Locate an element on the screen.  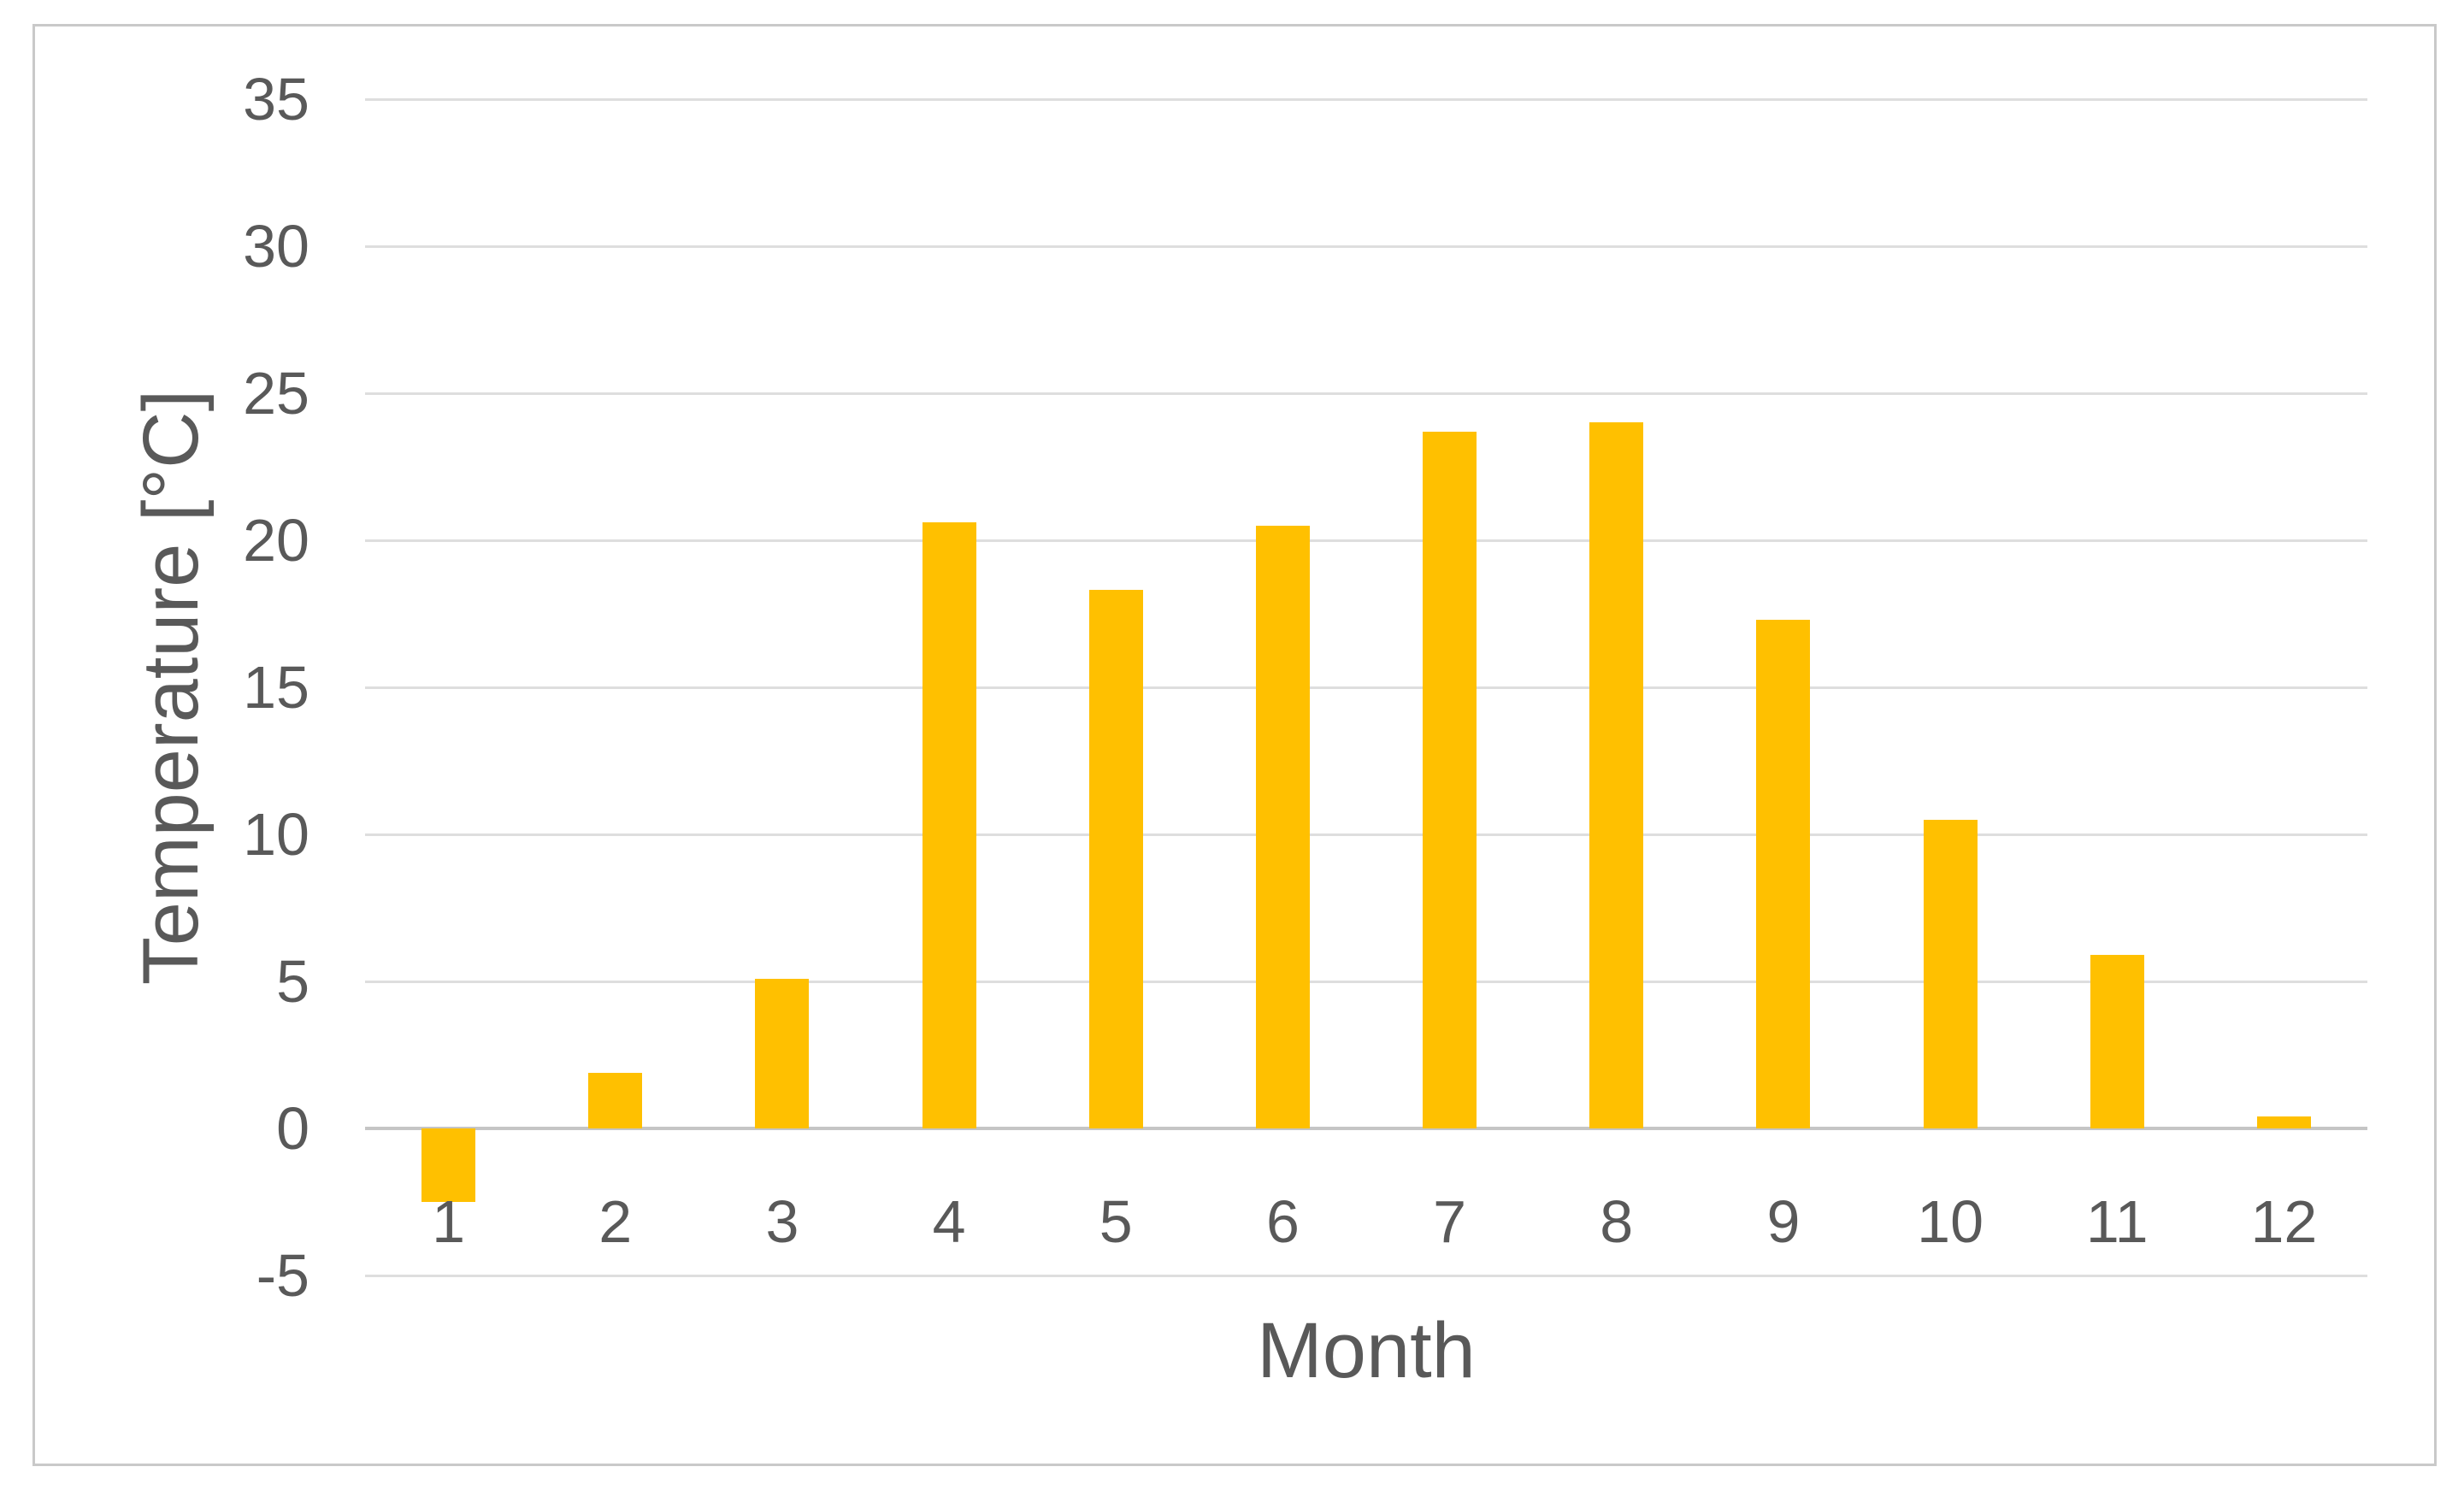
x-tick-label: 6 is located at coordinates (1282, 1221).